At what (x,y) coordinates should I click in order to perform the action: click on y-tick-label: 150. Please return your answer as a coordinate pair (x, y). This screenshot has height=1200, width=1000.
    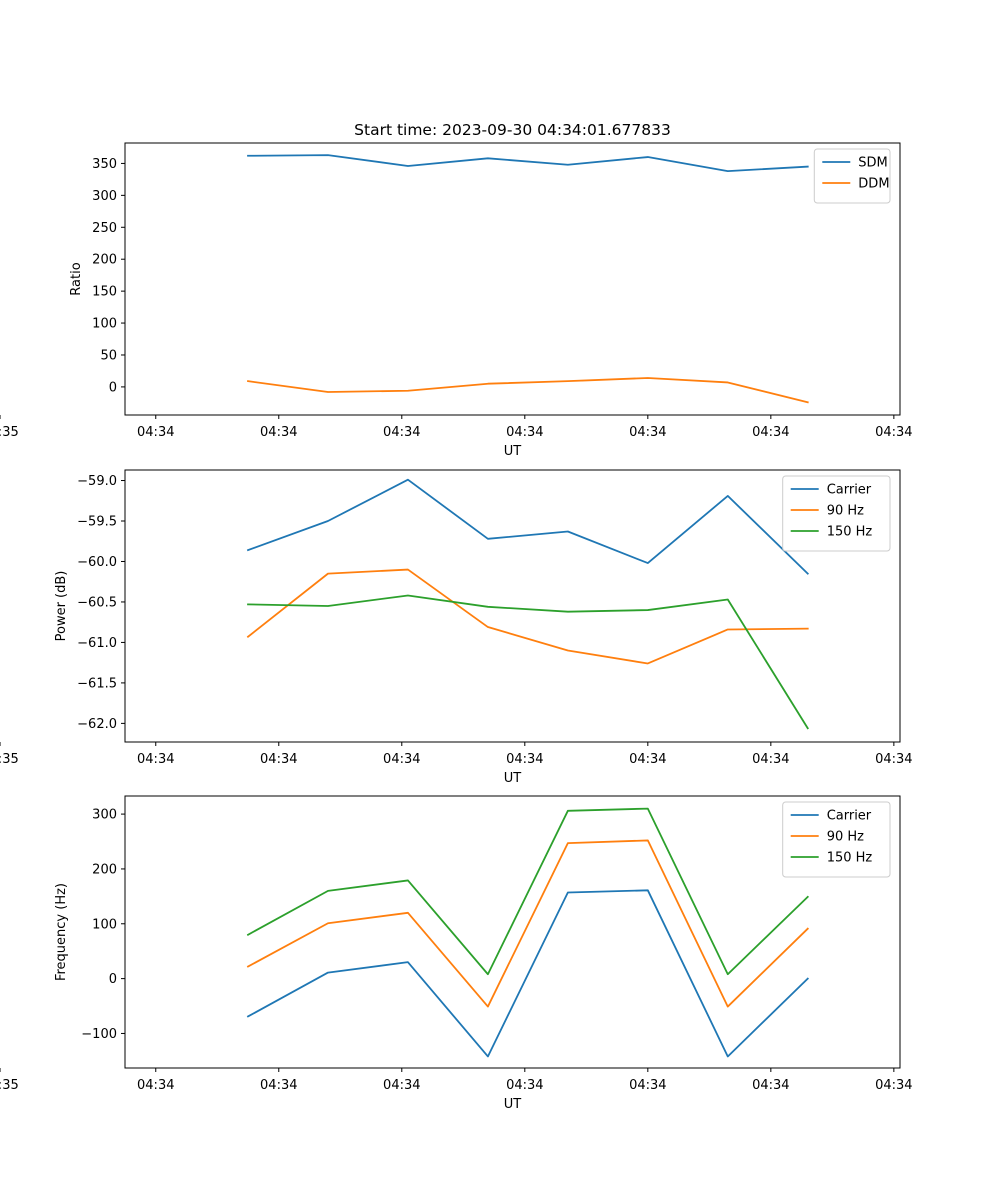
    Looking at the image, I should click on (104, 292).